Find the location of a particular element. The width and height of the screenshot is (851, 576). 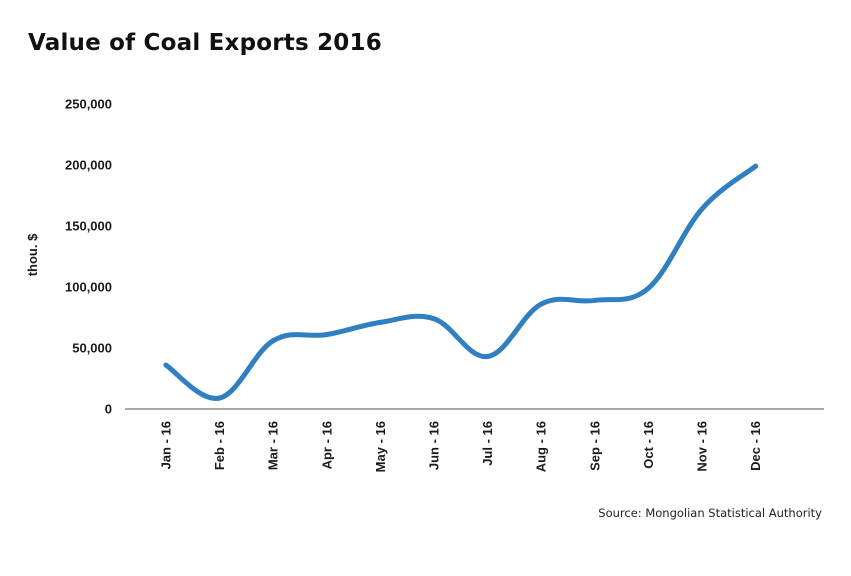

y-tick-label: 100,000 is located at coordinates (88, 287).